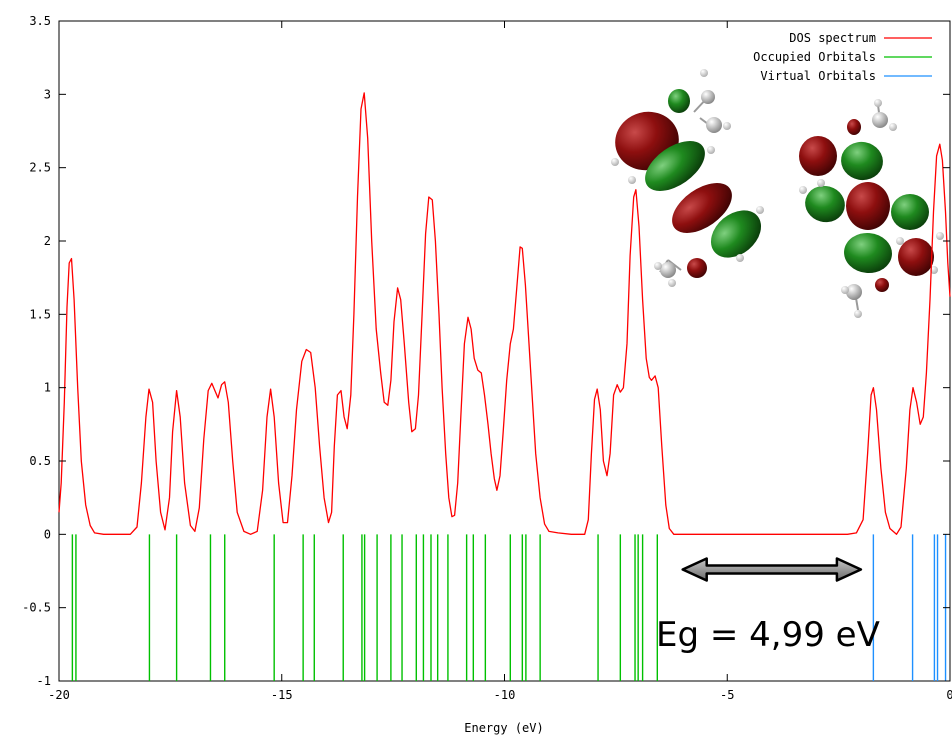 This screenshot has width=952, height=742. Describe the element at coordinates (772, 569) in the screenshot. I see `band-gap-arrow` at that location.